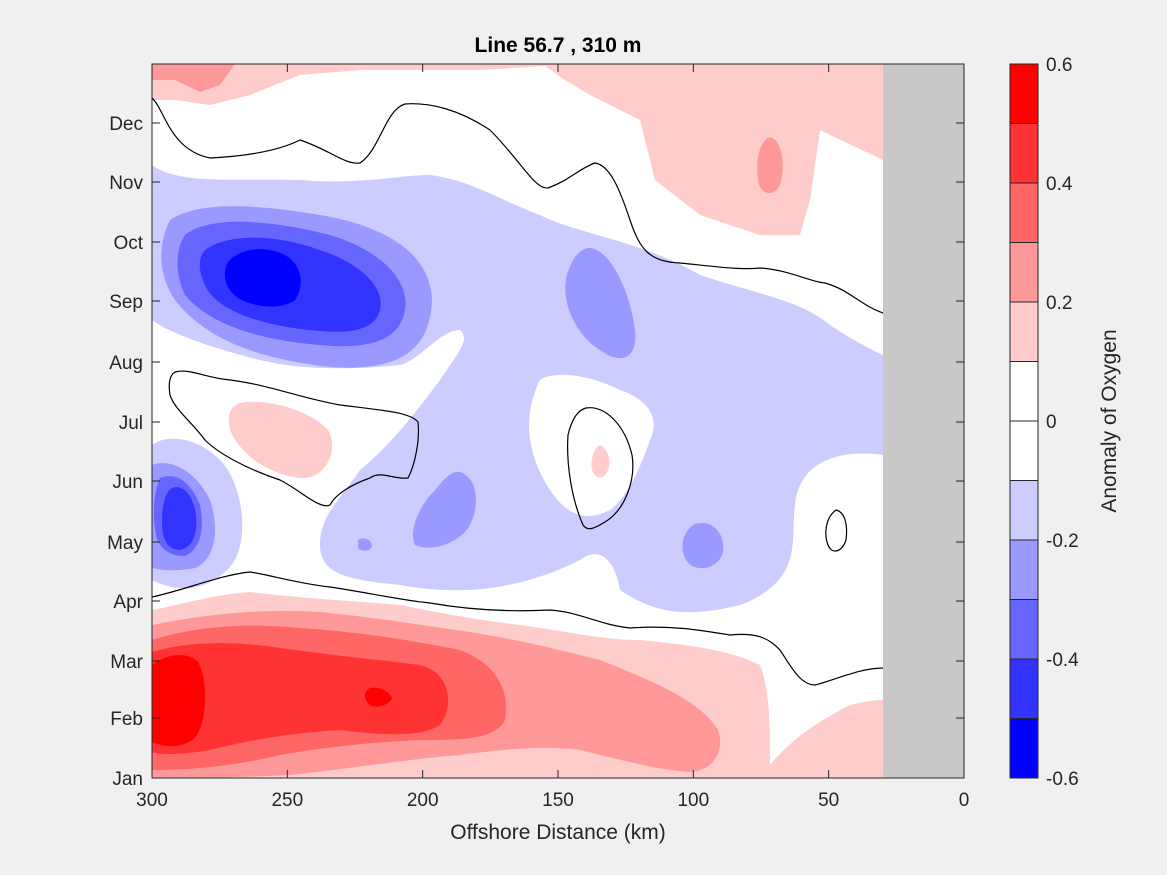 Image resolution: width=1167 pixels, height=875 pixels. What do you see at coordinates (1062, 660) in the screenshot?
I see `colorbar-tick-label: -0.4` at bounding box center [1062, 660].